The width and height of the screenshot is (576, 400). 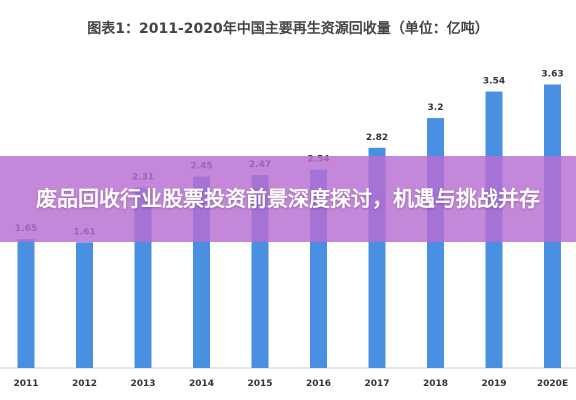 I want to click on value-label-2019: 3.54, so click(x=494, y=82).